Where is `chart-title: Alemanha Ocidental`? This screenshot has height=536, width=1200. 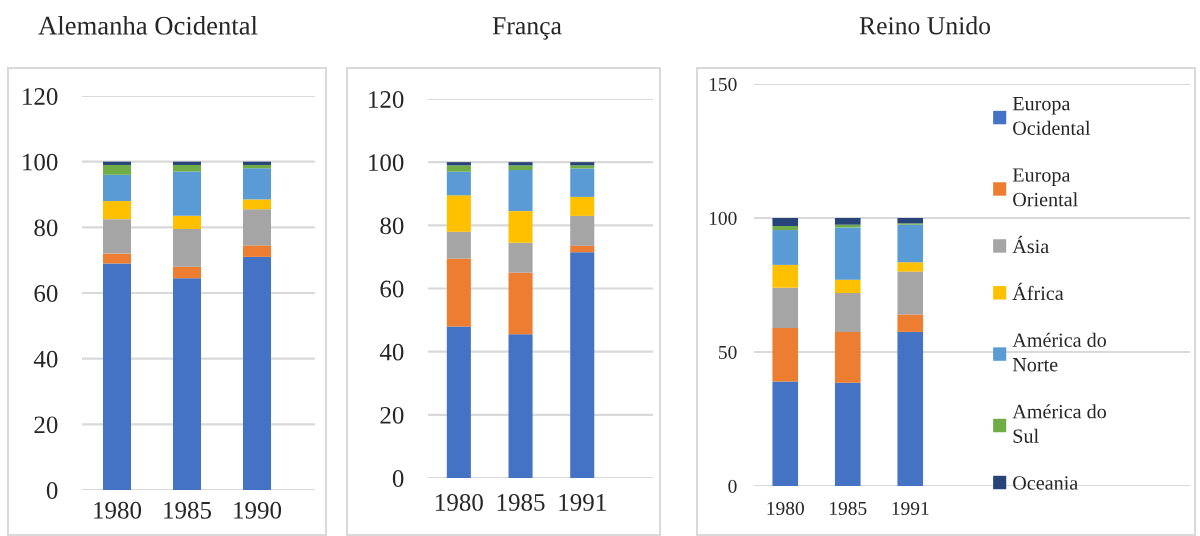
chart-title: Alemanha Ocidental is located at coordinates (148, 25).